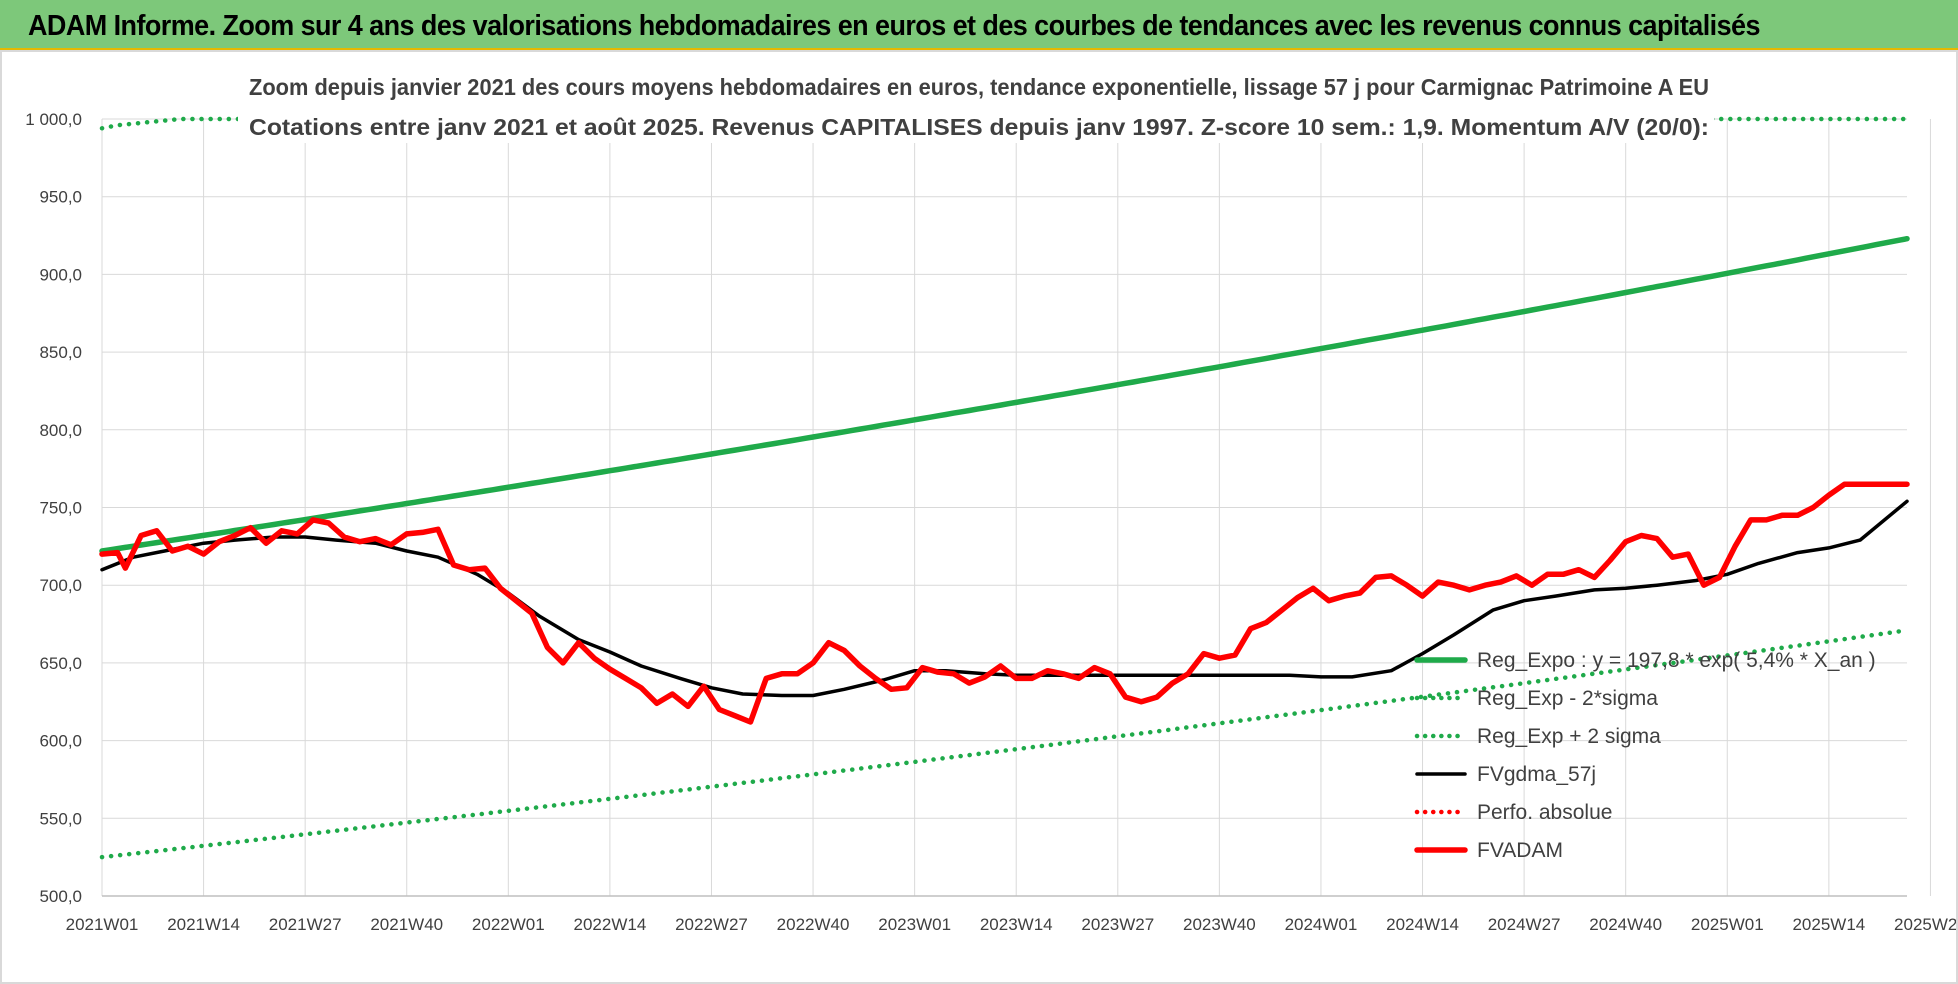  I want to click on y-tick-label: 900,0, so click(60, 274).